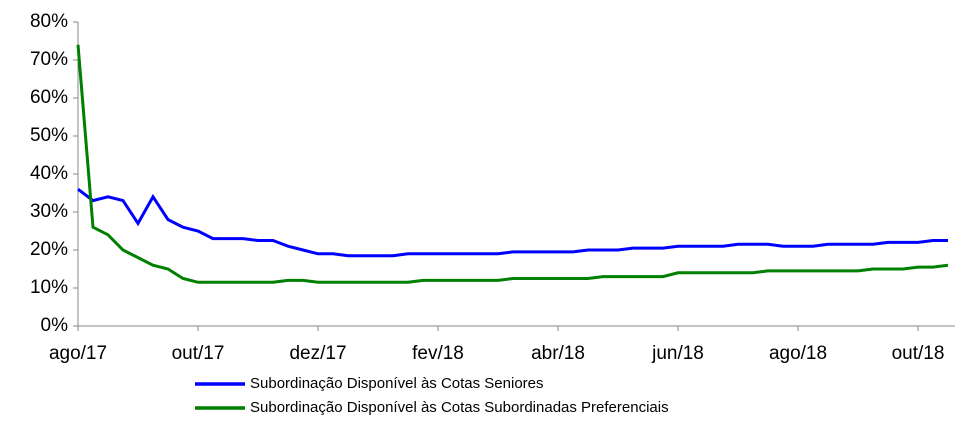 Image resolution: width=960 pixels, height=426 pixels. What do you see at coordinates (49, 59) in the screenshot?
I see `y-tick-label: 70%` at bounding box center [49, 59].